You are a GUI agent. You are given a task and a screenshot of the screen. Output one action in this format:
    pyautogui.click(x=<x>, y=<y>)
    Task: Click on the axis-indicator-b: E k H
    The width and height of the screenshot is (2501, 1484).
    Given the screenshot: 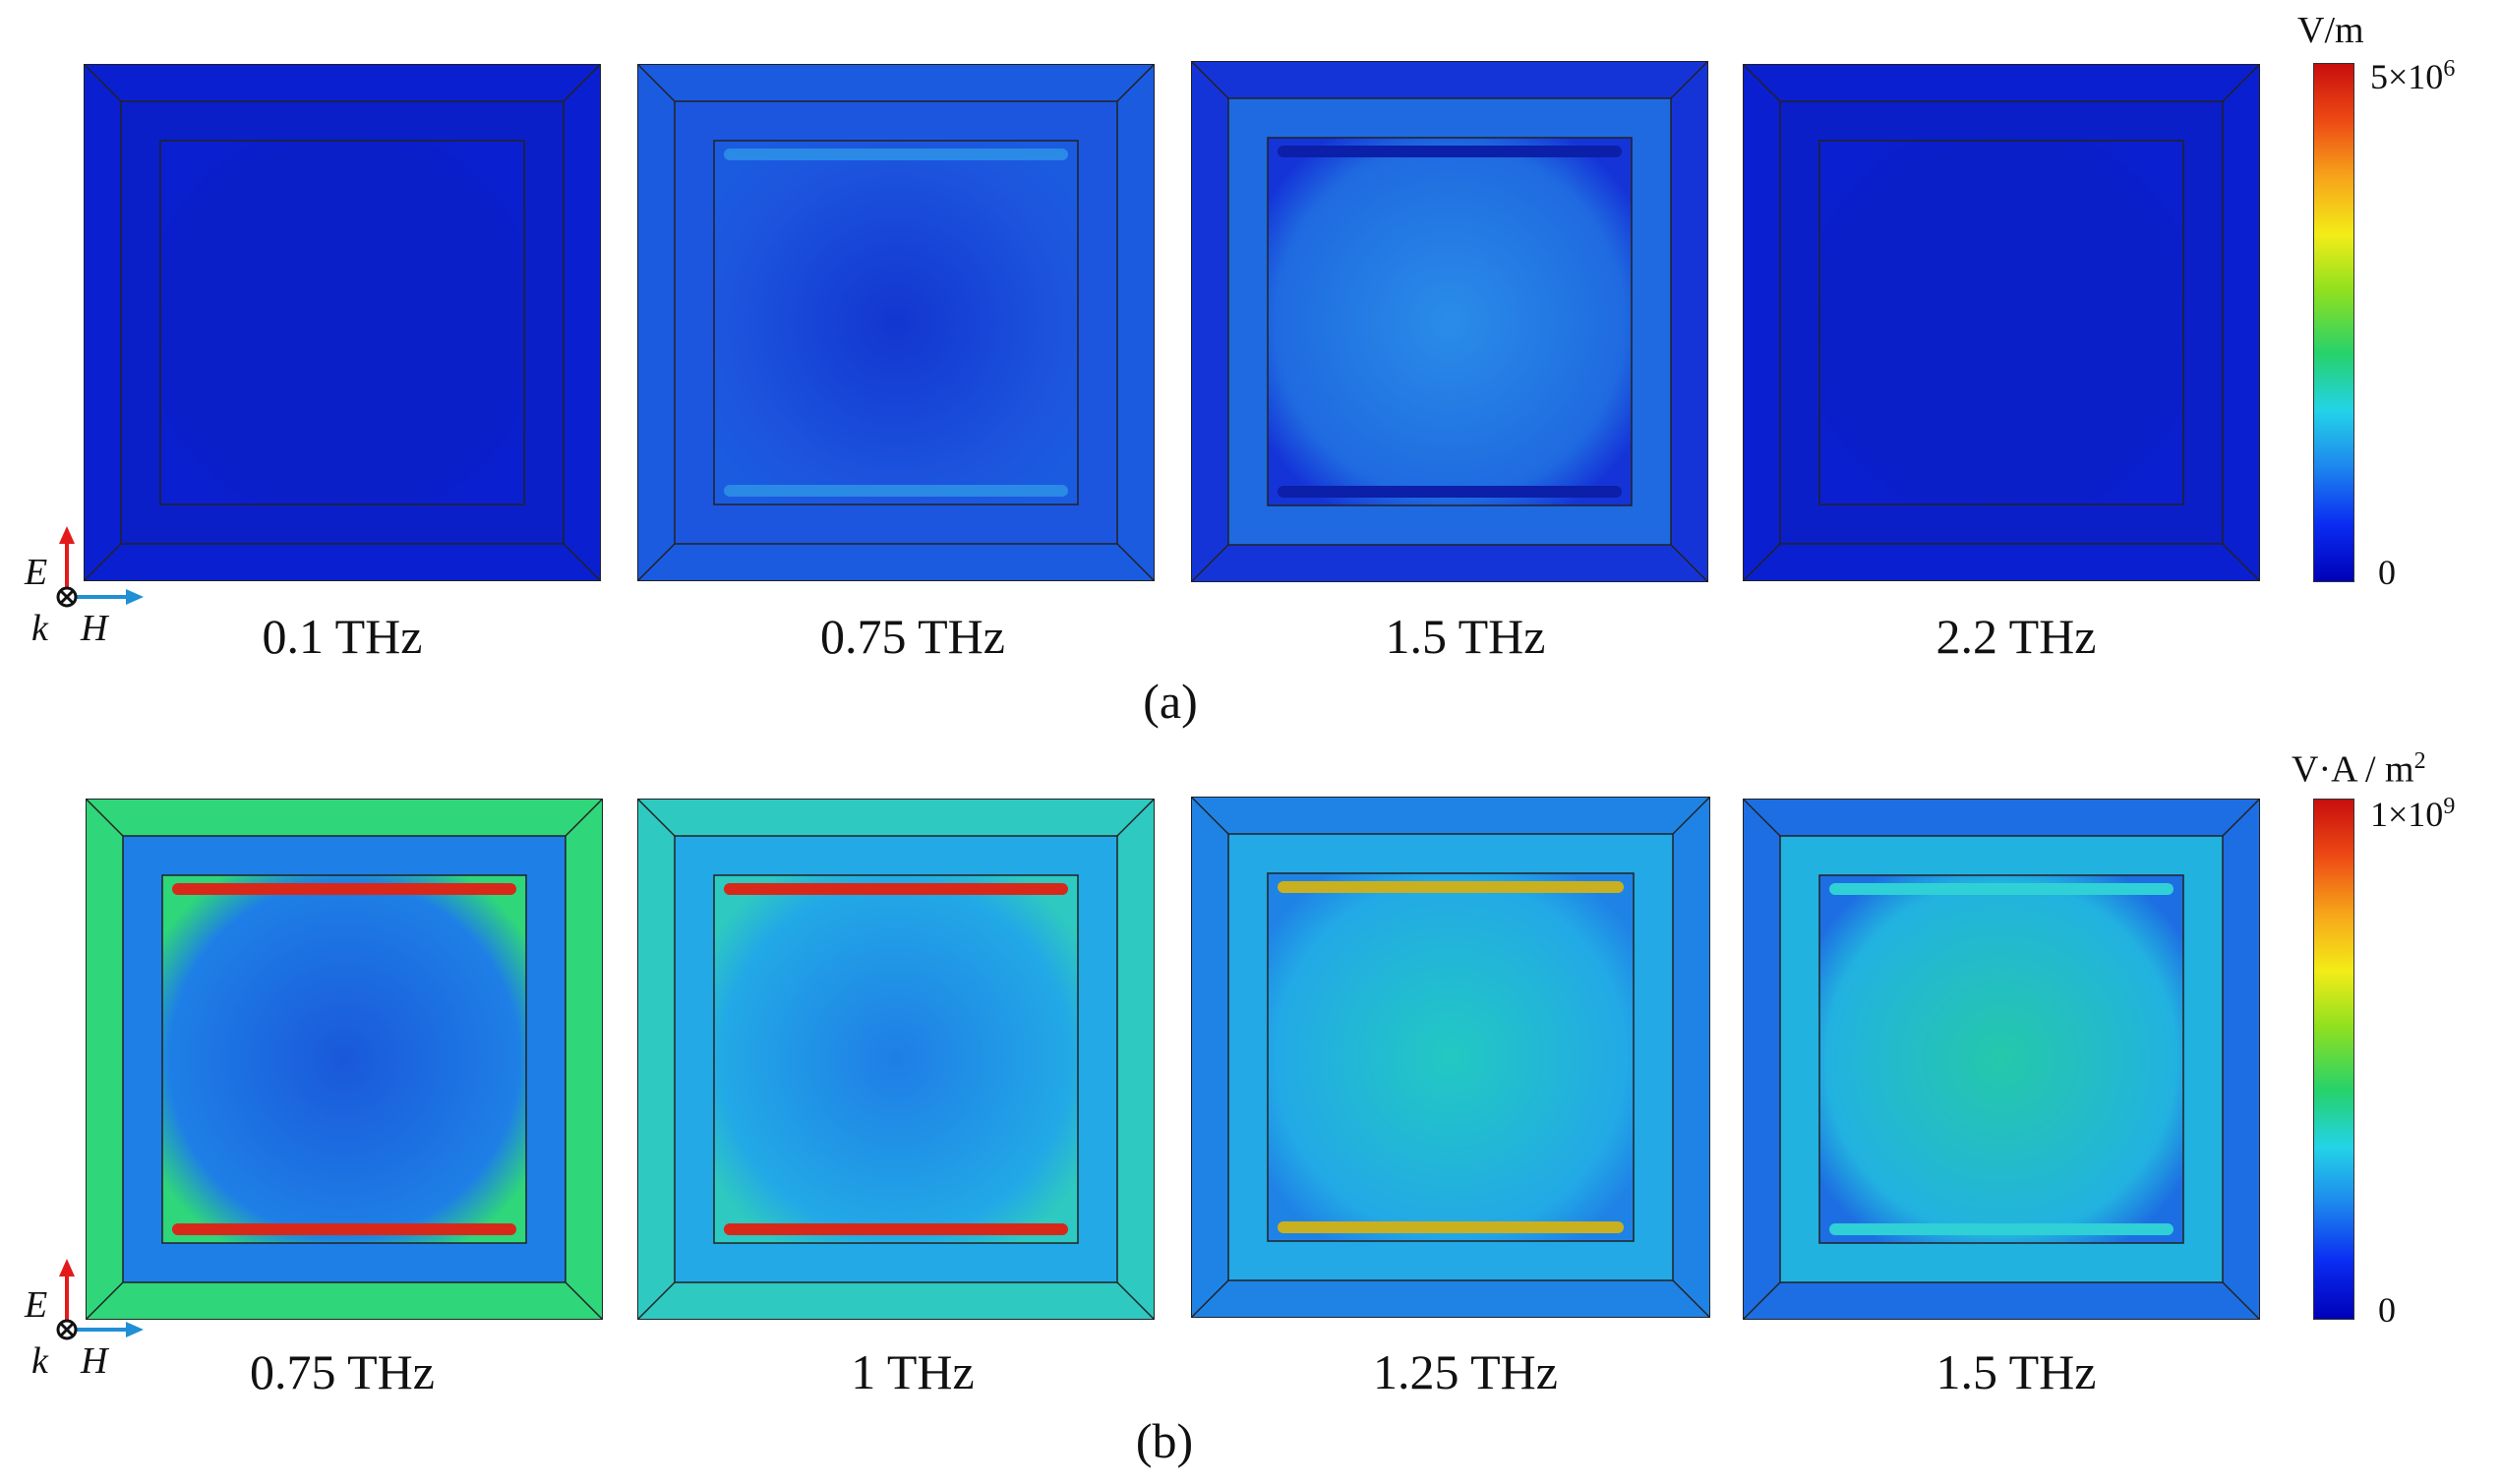 What is the action you would take?
    pyautogui.click(x=93, y=1323)
    